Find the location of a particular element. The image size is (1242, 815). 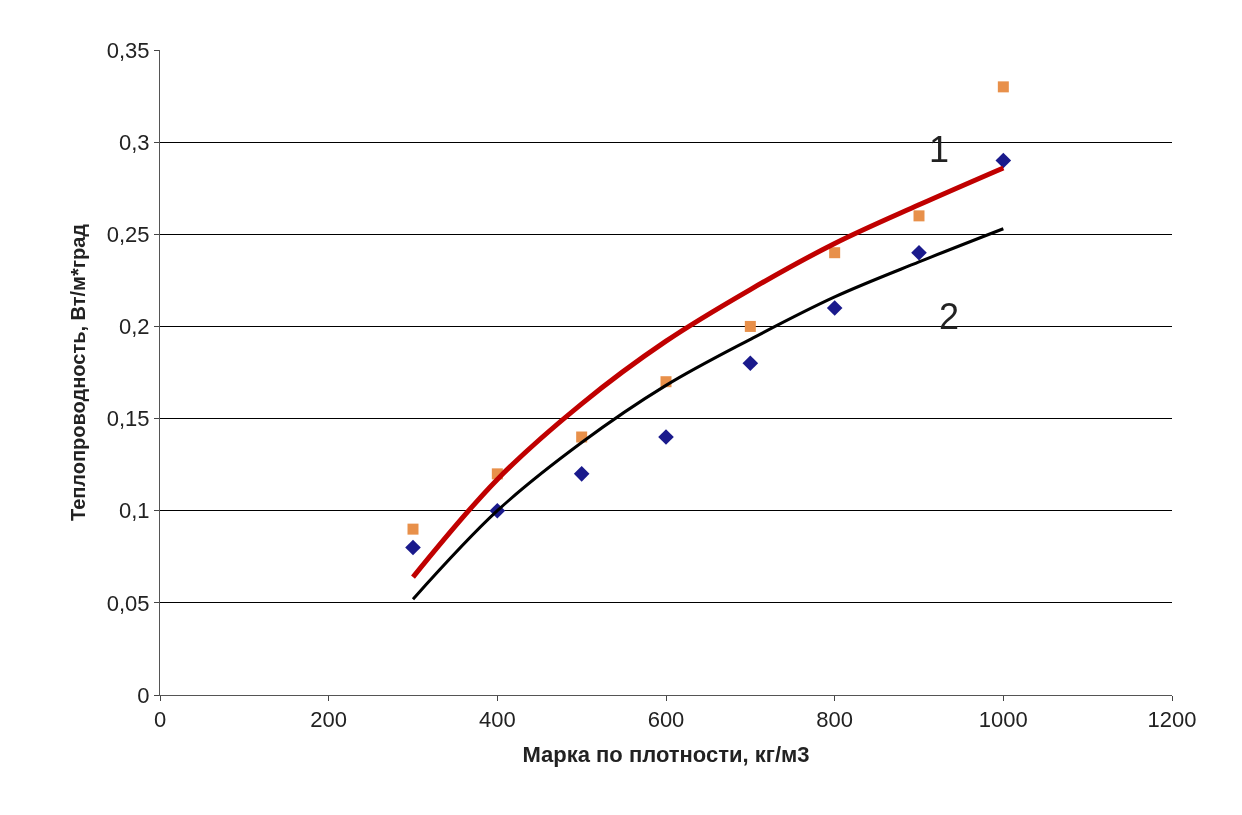

x-tick-label: 1000 is located at coordinates (1003, 720).